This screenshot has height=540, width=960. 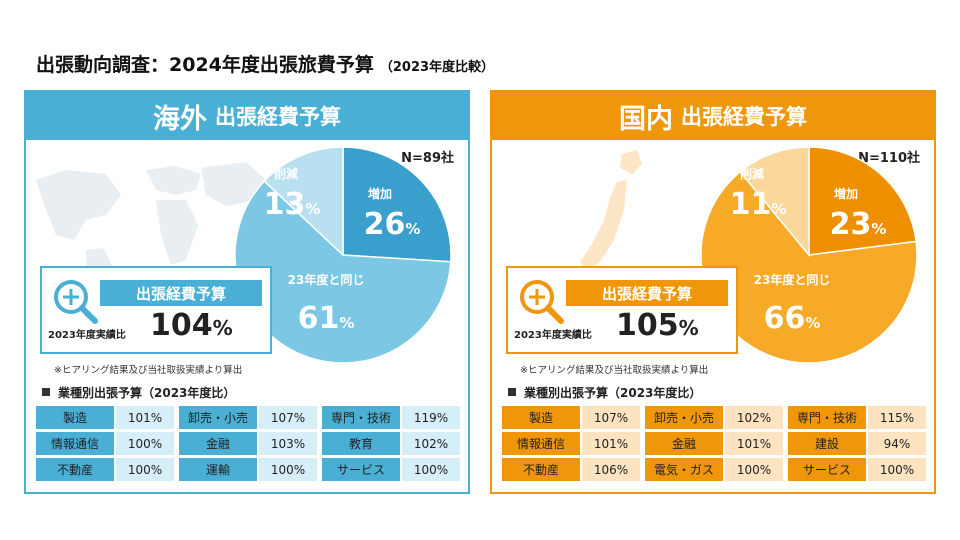 What do you see at coordinates (147, 393) in the screenshot?
I see `overseas-industry-title-text: 業種別出張予算（2023年度比）` at bounding box center [147, 393].